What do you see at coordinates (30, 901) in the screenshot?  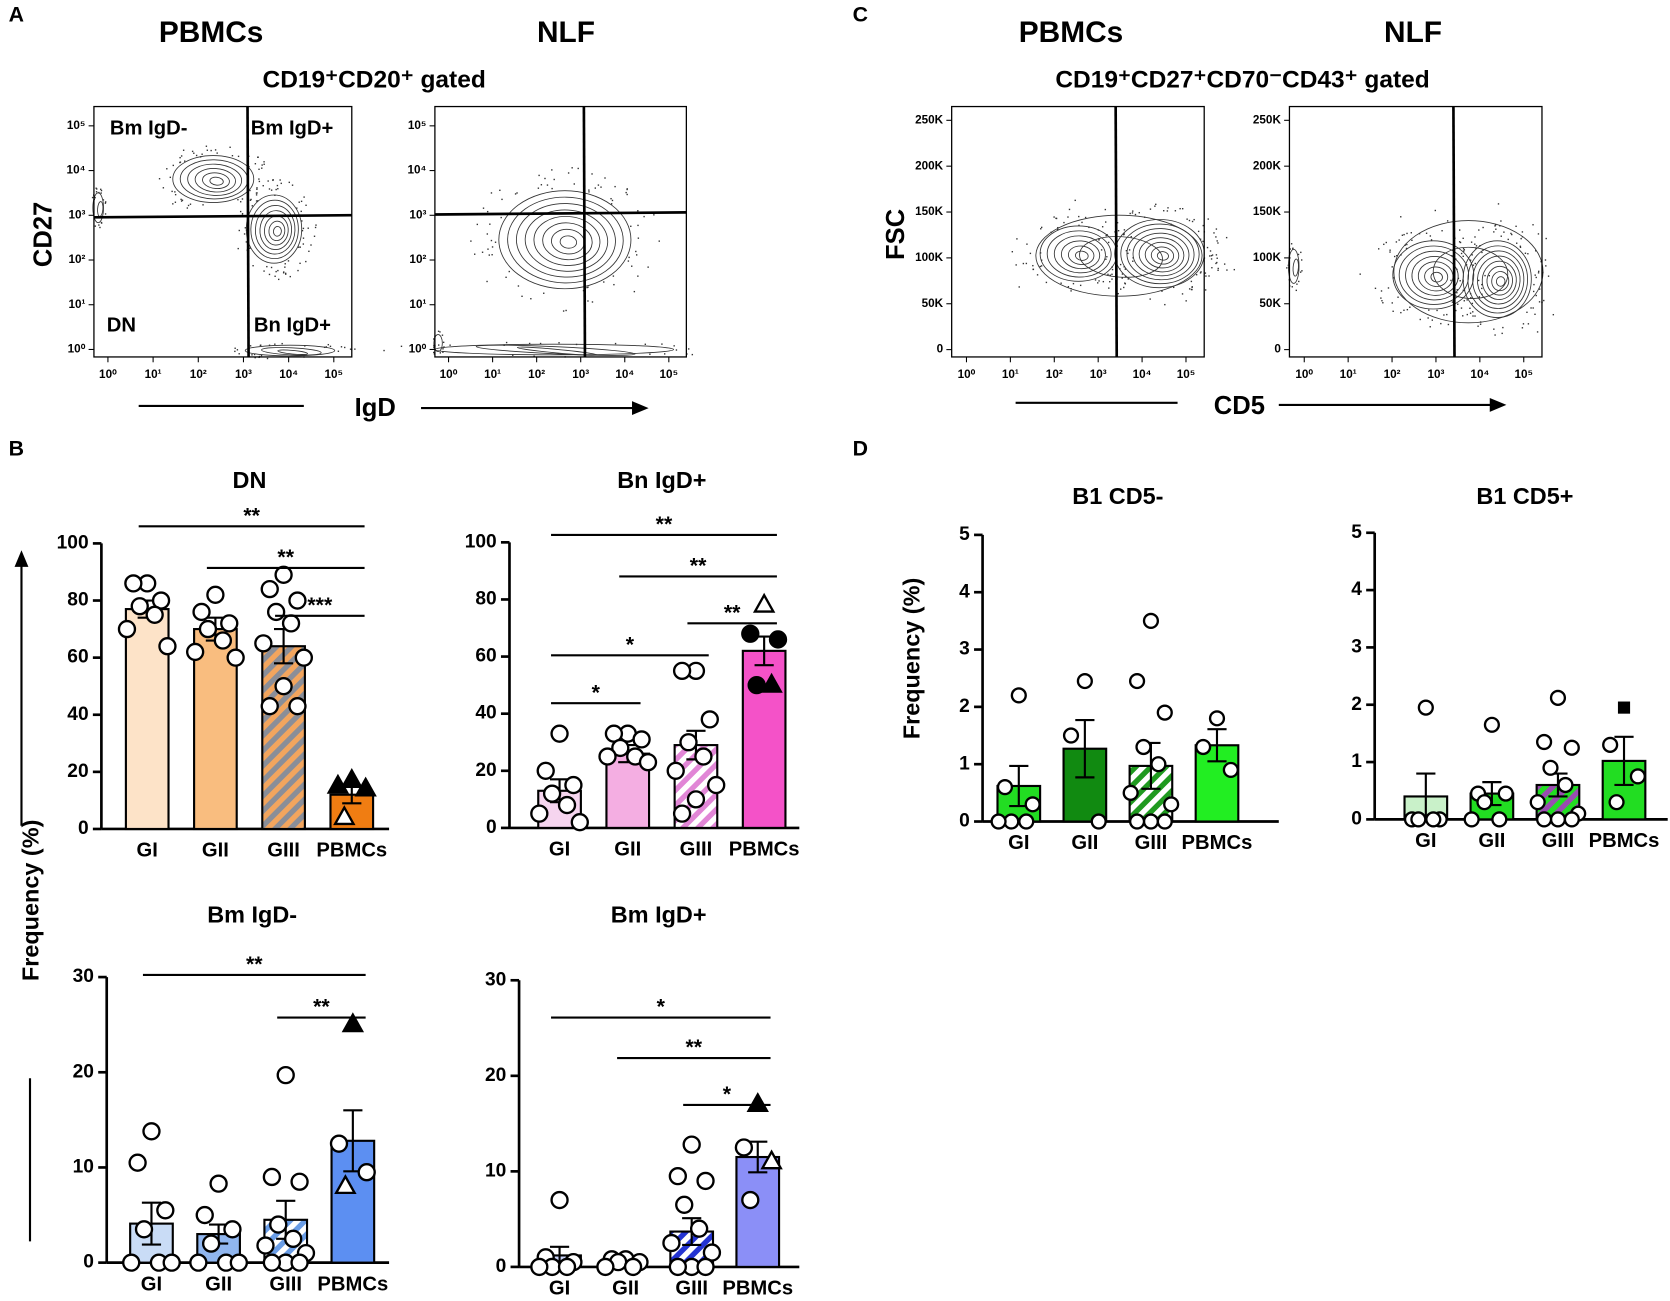 I see `y-axis-label: Frequency (%)` at bounding box center [30, 901].